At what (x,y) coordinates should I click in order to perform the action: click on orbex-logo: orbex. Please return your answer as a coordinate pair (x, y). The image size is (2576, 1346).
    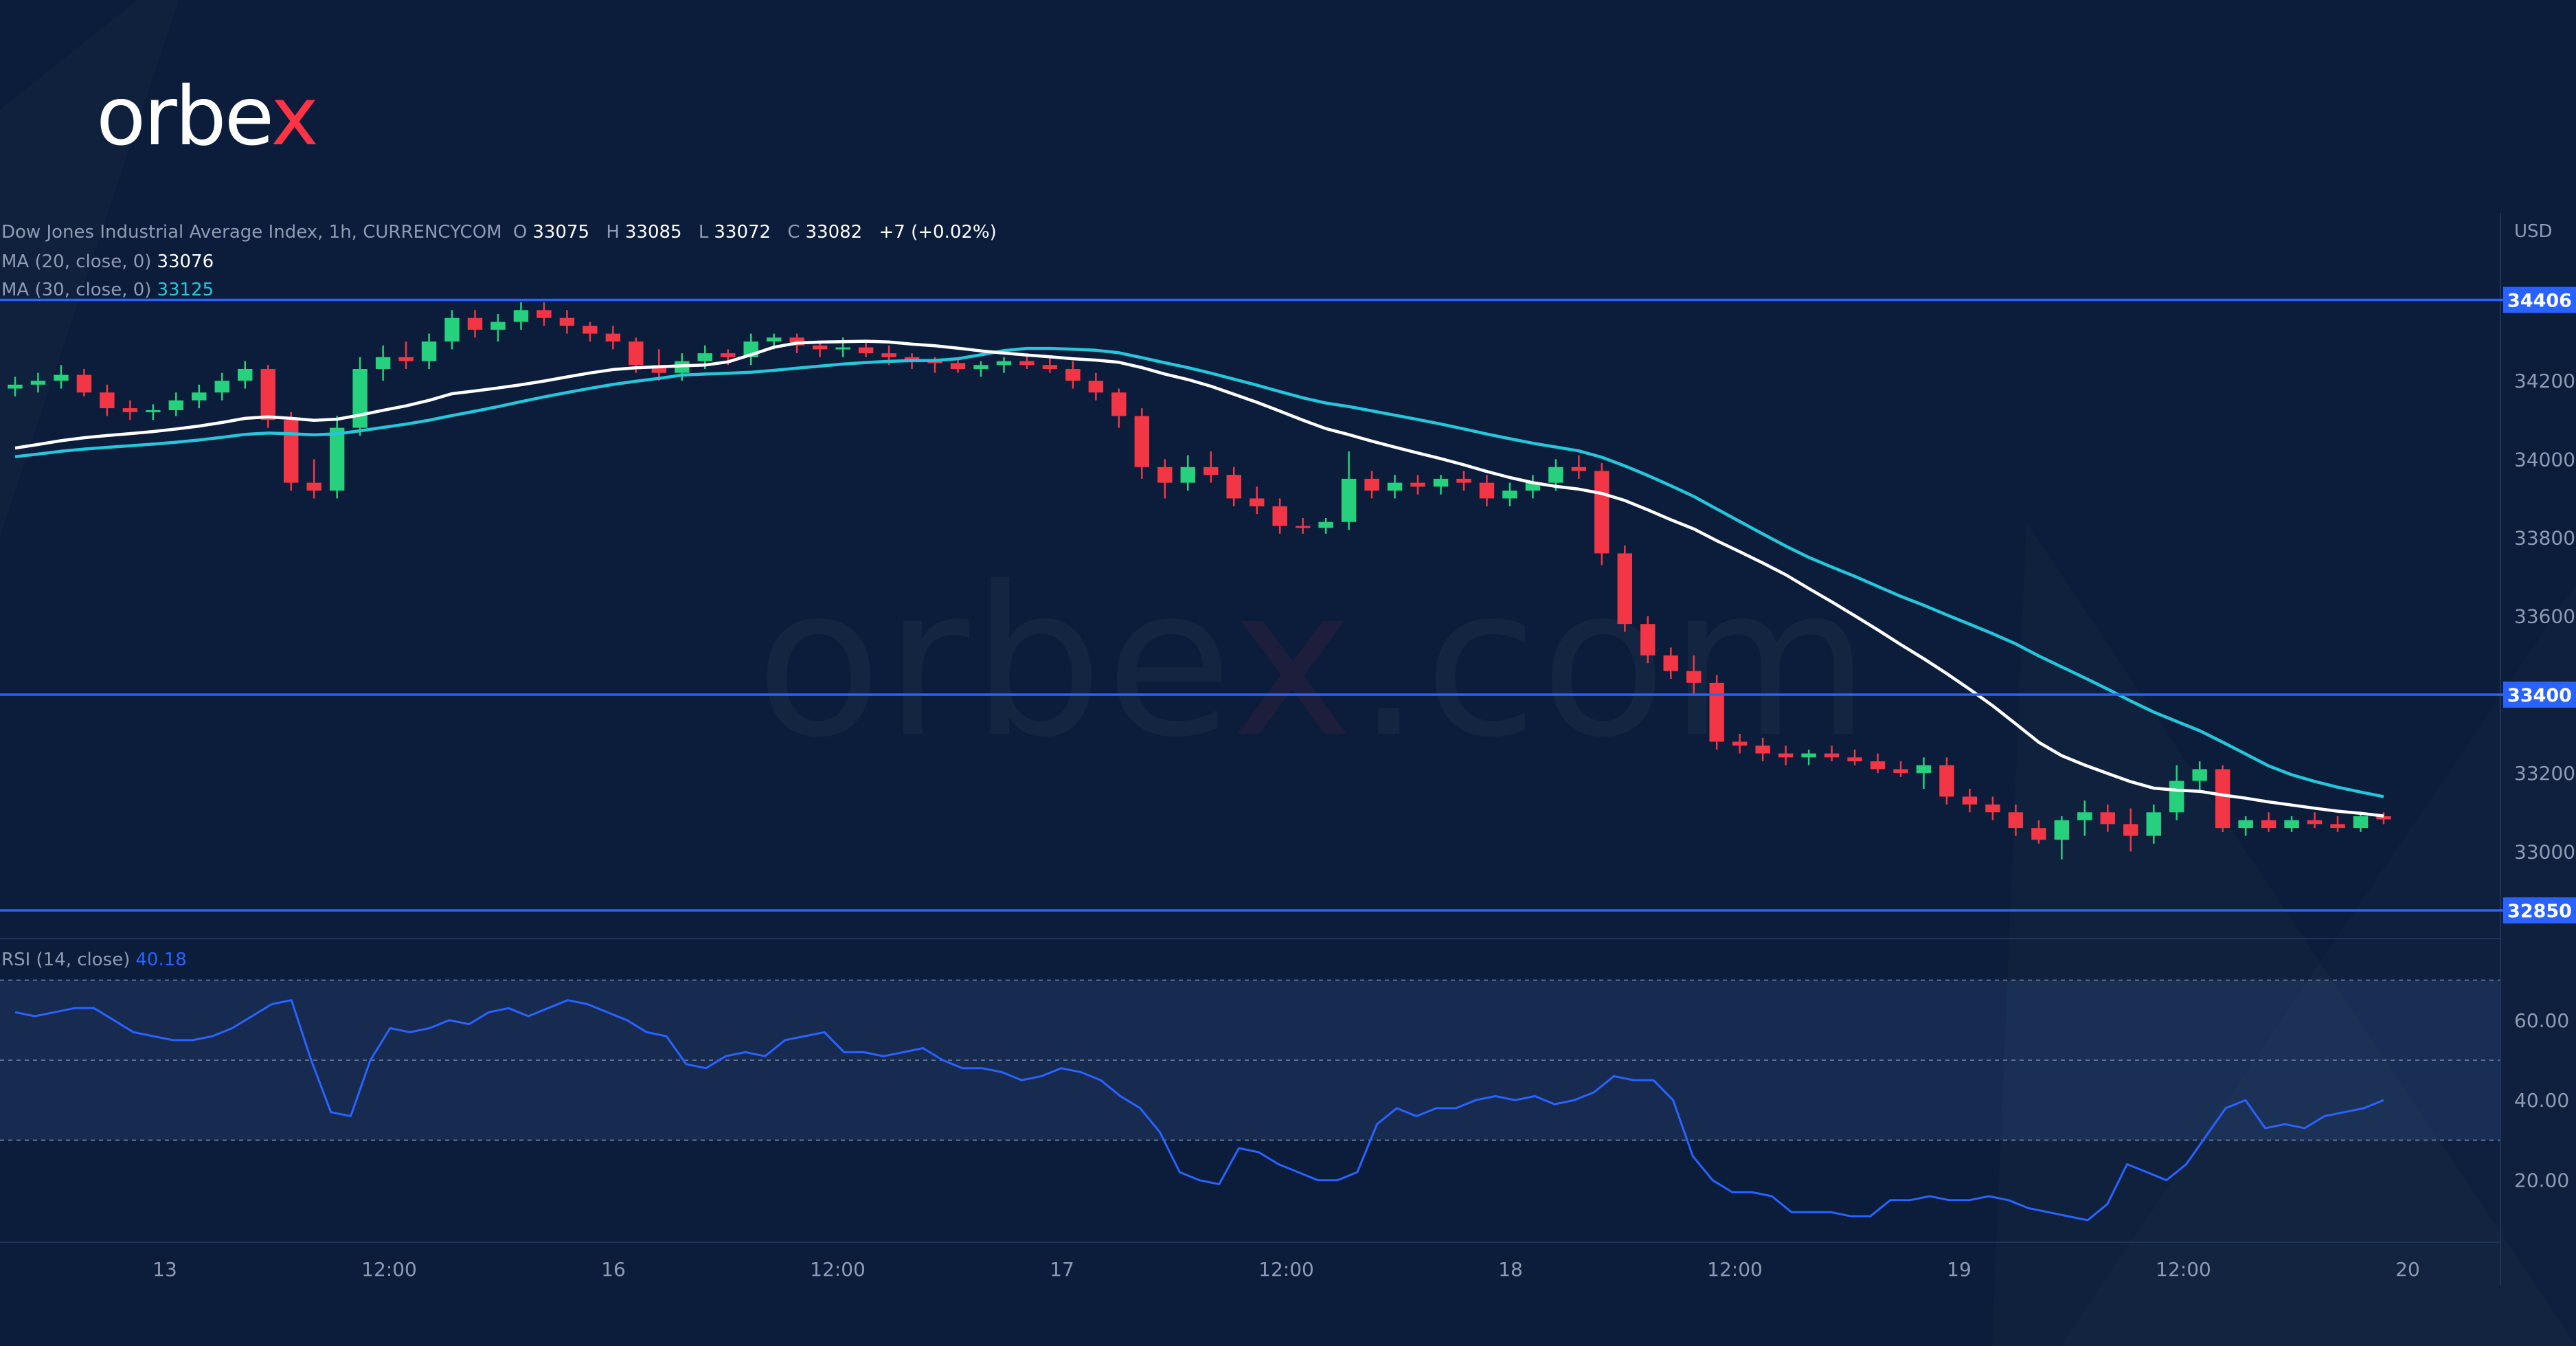
    Looking at the image, I should click on (207, 116).